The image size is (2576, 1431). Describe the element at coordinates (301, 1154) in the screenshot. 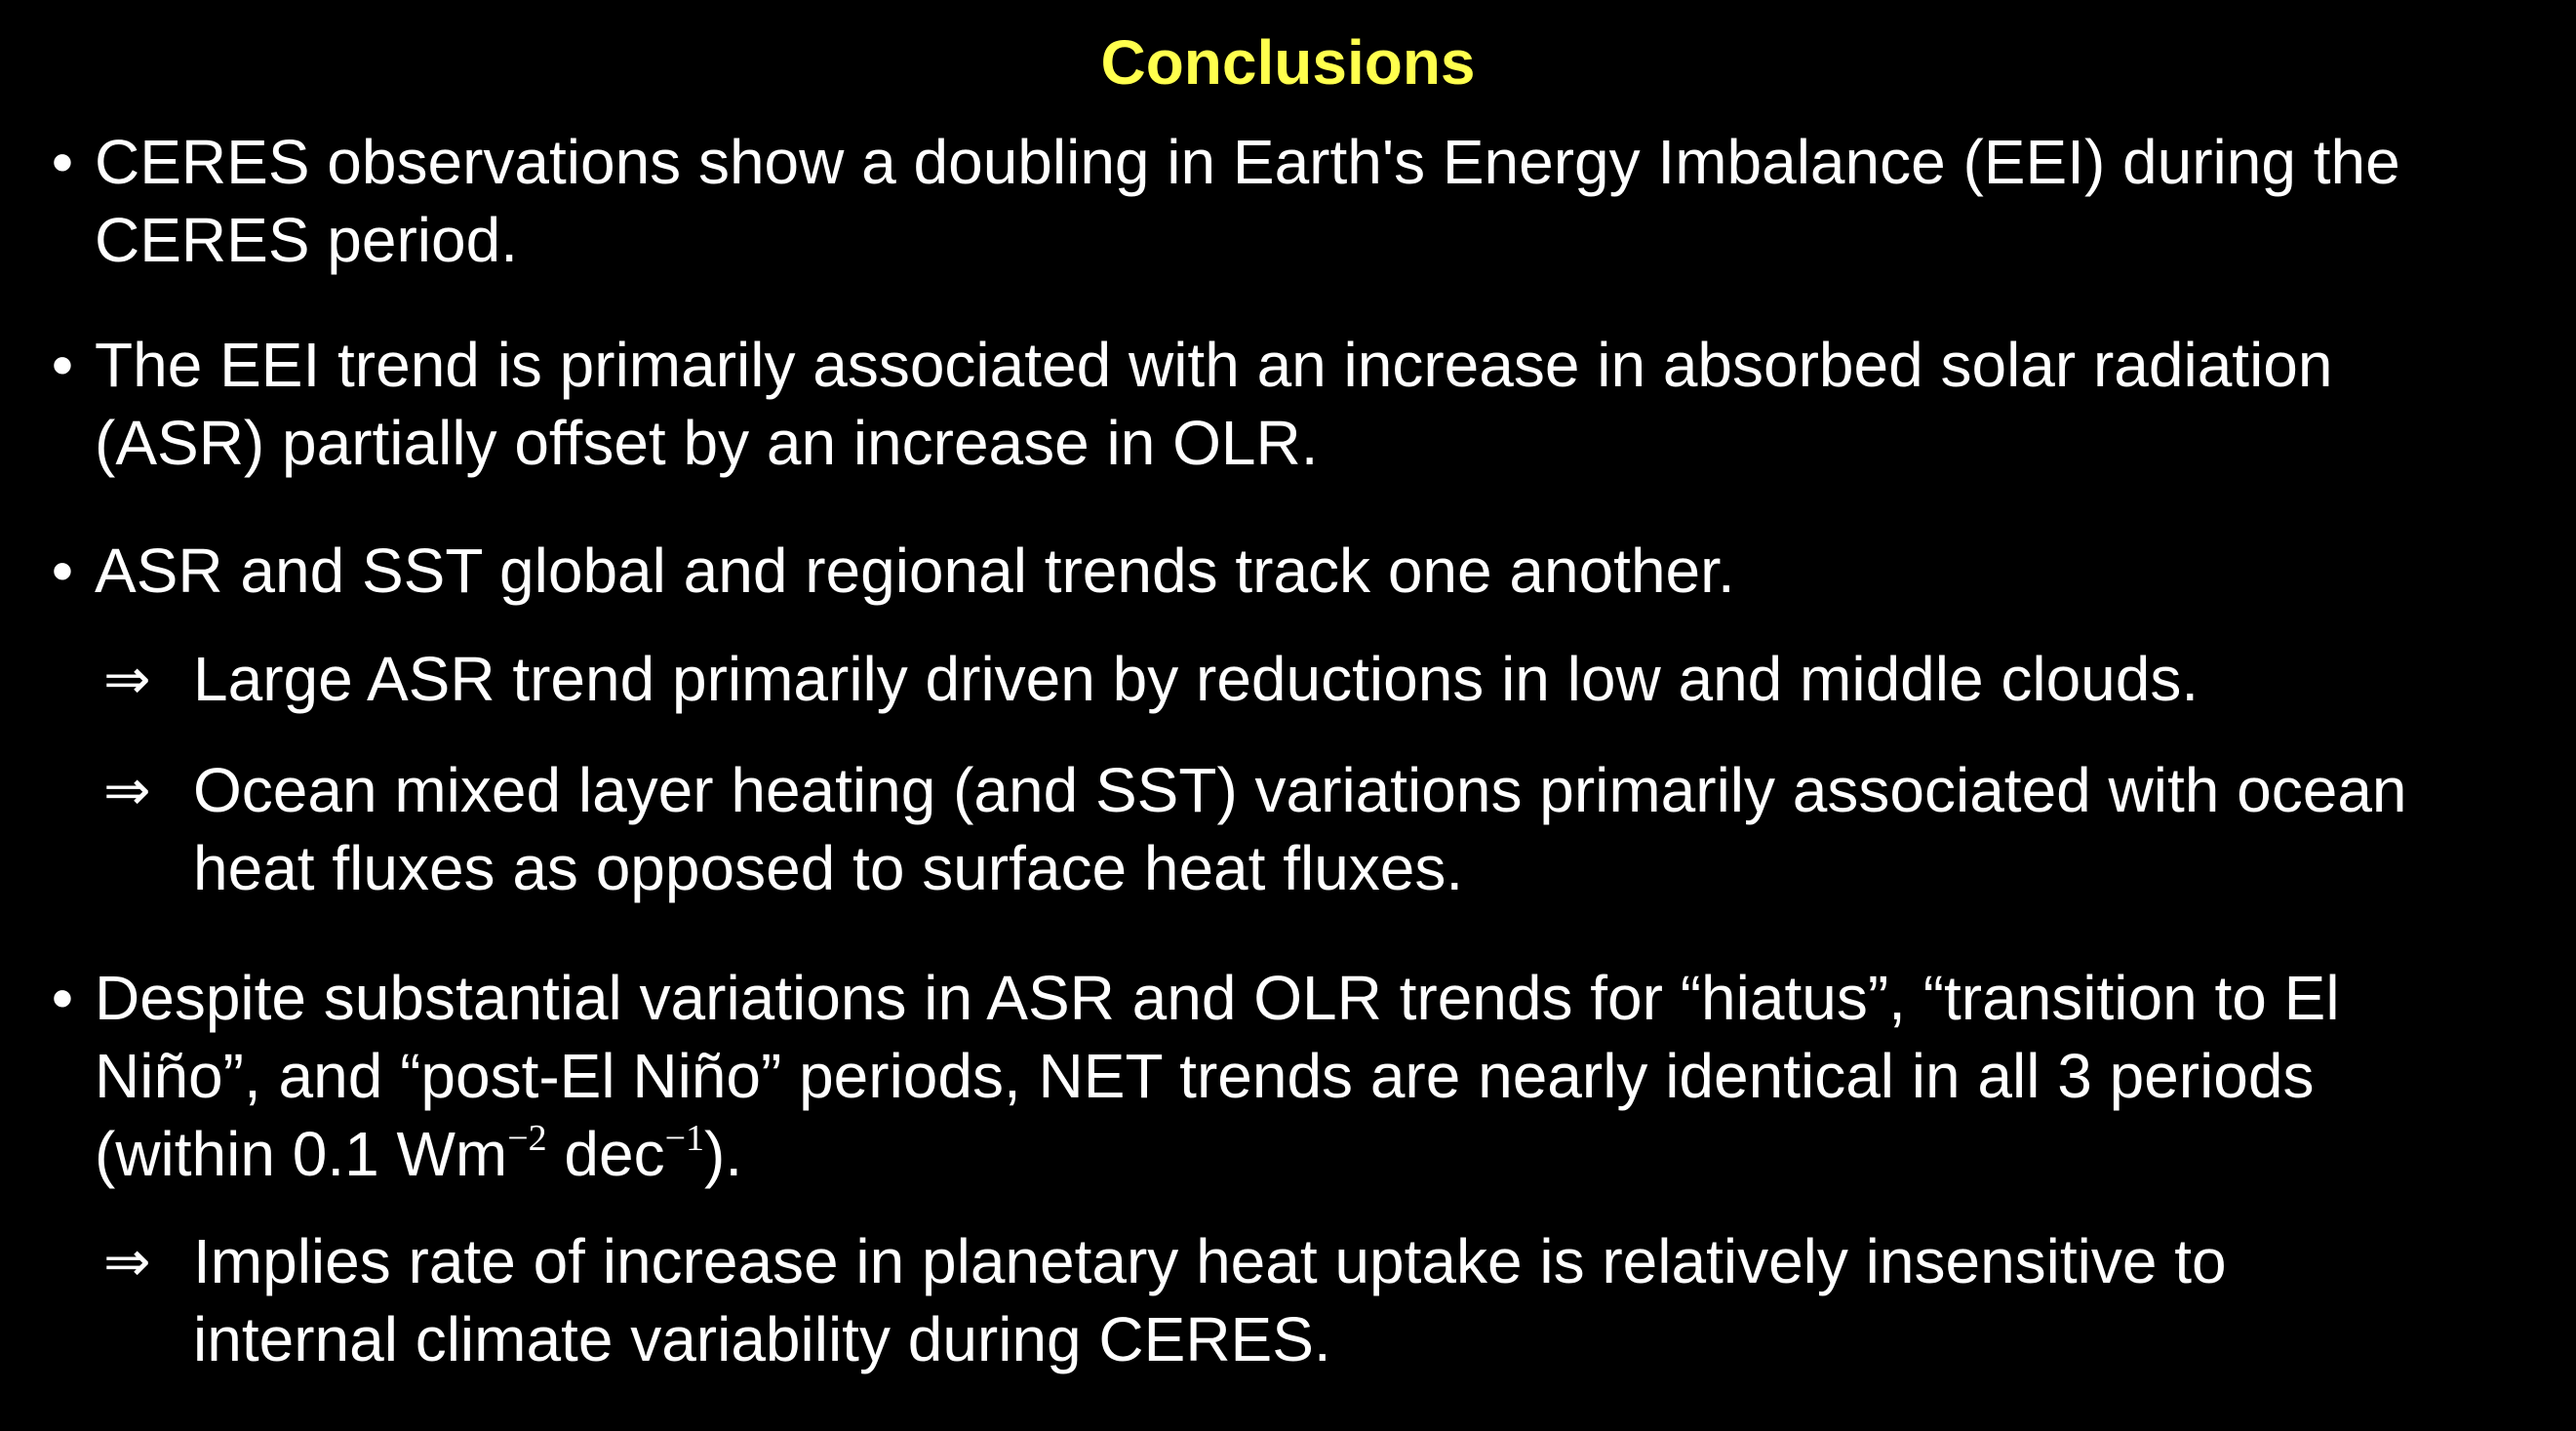

I see `units-text-pre: (within 0.1 Wm` at that location.